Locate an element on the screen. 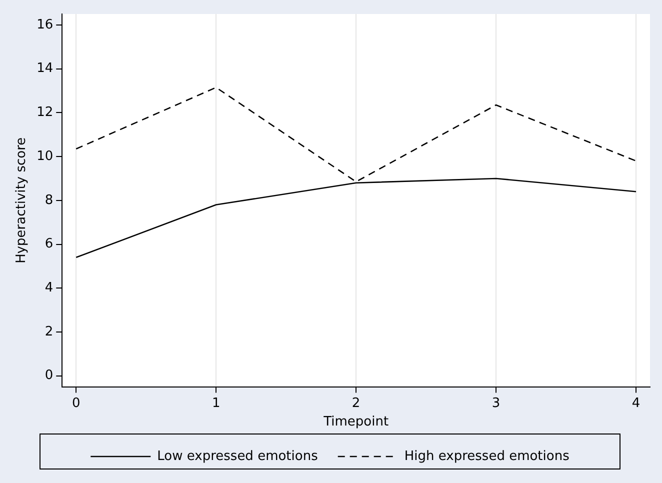 This screenshot has height=483, width=662. x-tick-label: 3 is located at coordinates (496, 403).